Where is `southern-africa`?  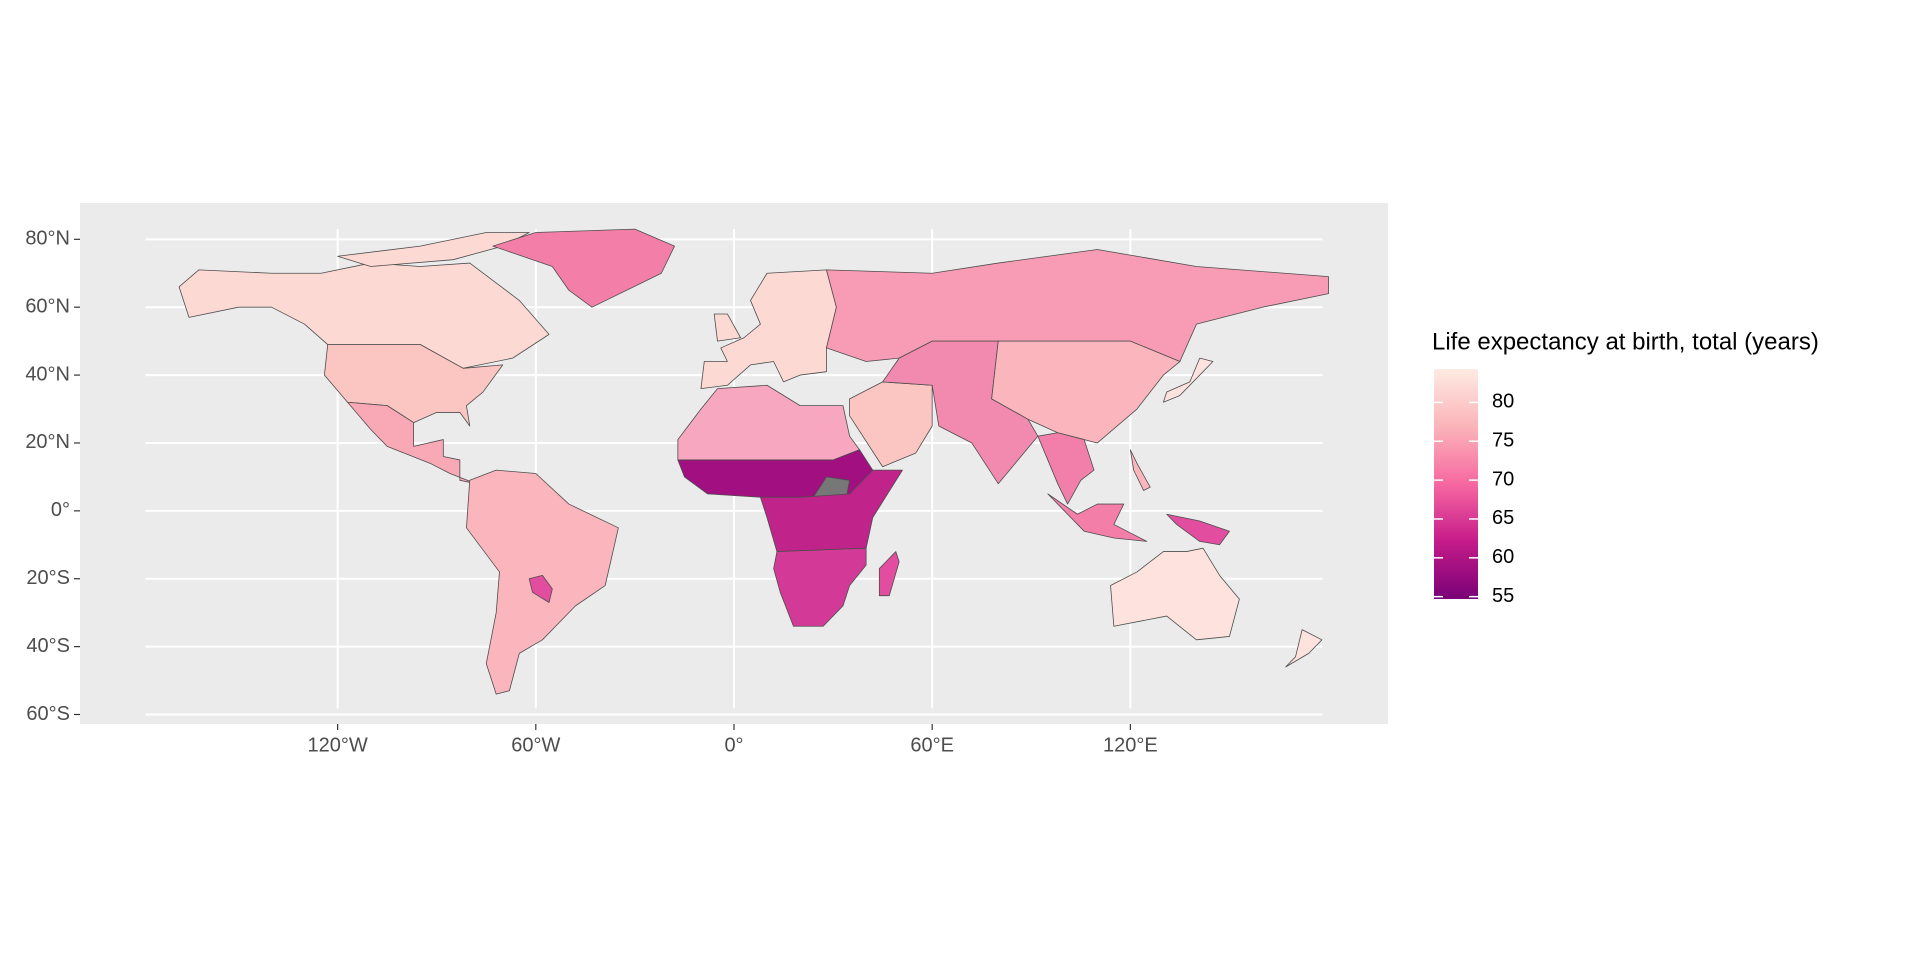 southern-africa is located at coordinates (820, 587).